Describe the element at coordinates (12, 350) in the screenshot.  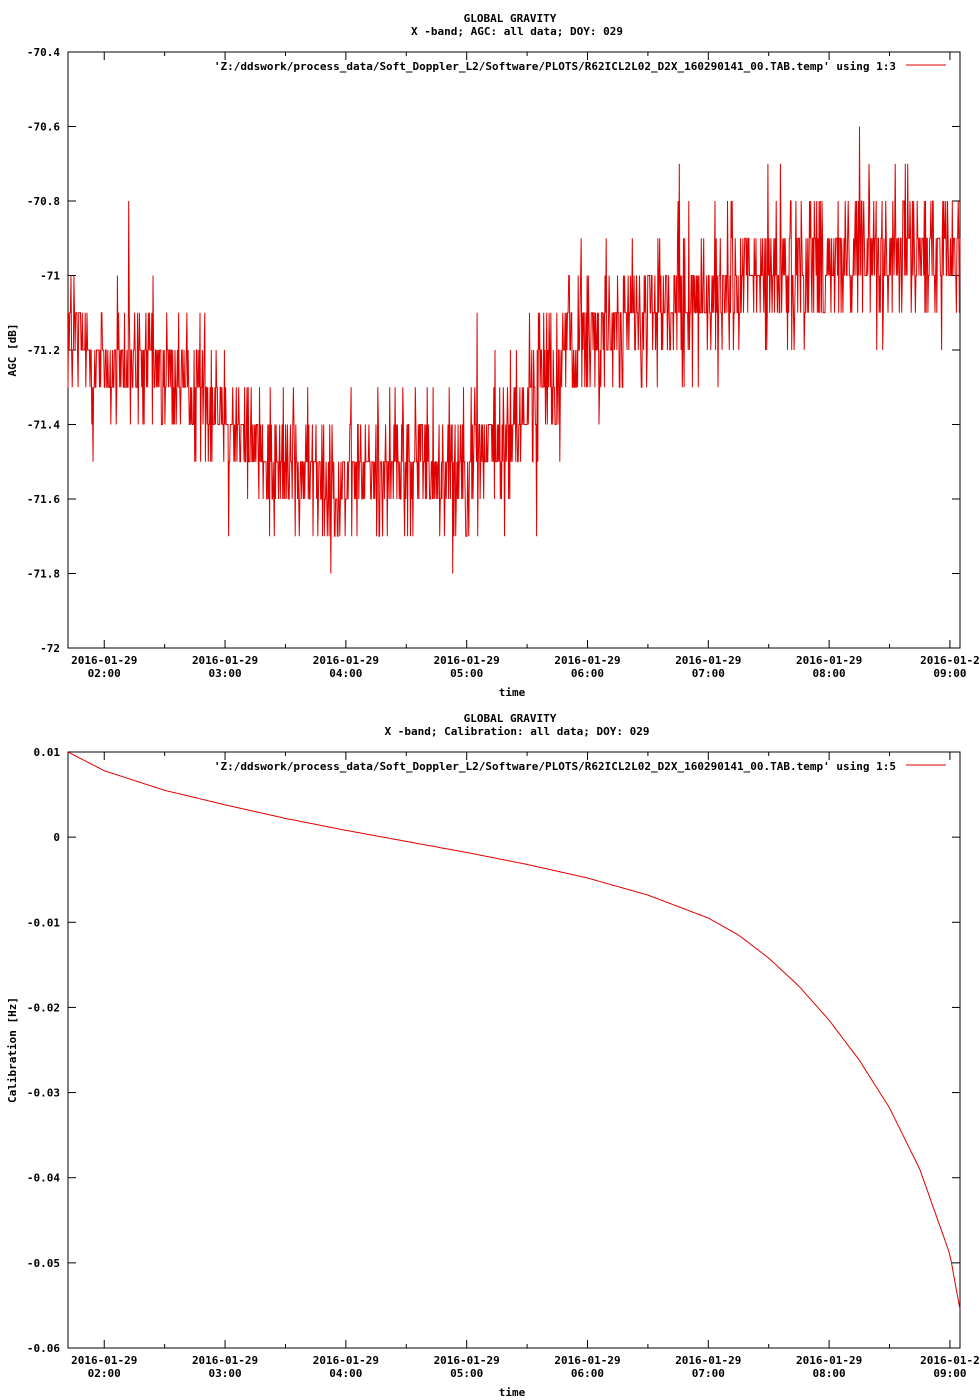
I see `y-axis-label: AGC [dB]` at that location.